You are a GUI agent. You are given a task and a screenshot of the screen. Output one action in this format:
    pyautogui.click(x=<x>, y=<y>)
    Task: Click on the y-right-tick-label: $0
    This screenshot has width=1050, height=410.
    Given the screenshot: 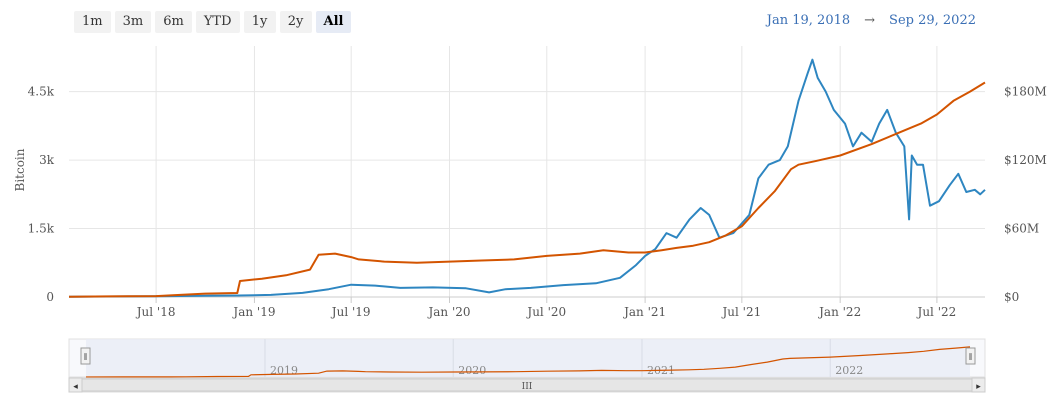 What is the action you would take?
    pyautogui.click(x=1011, y=297)
    